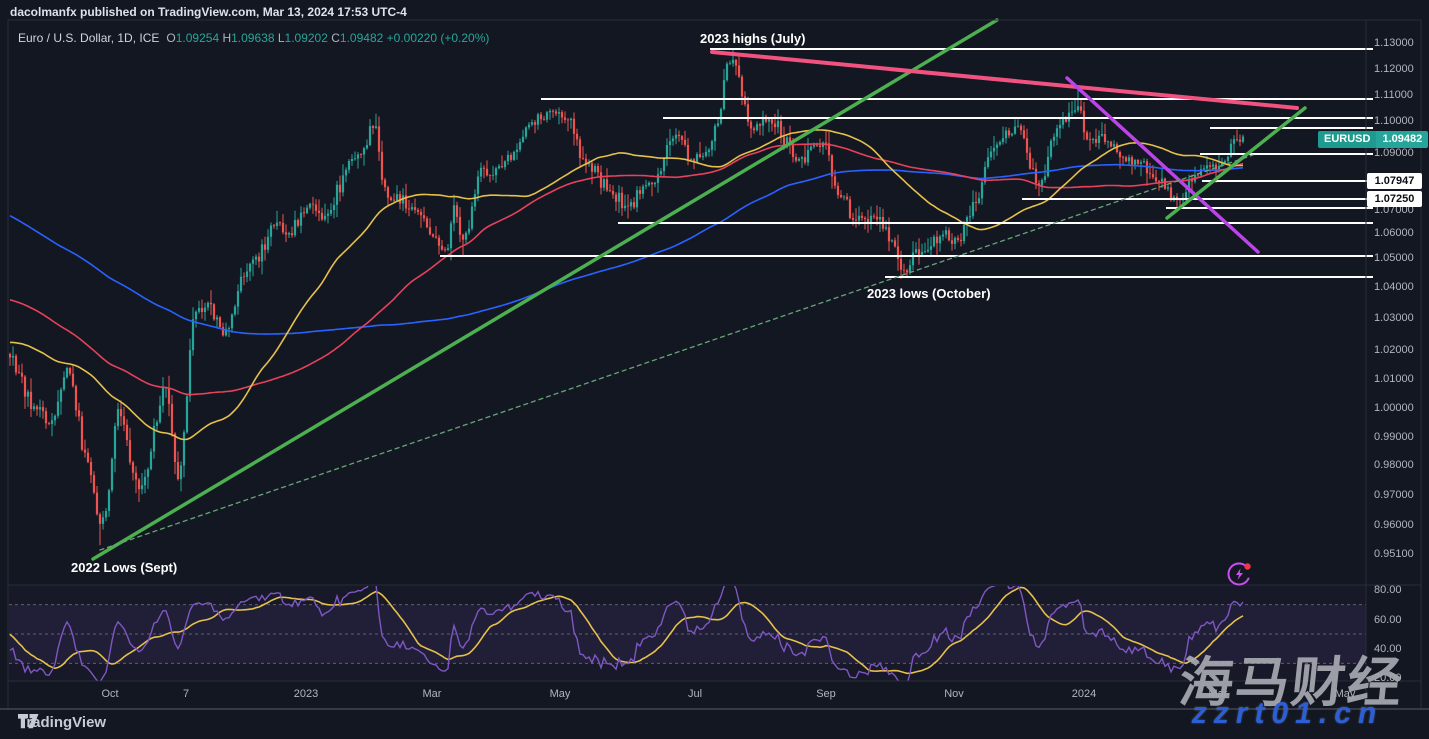 The image size is (1429, 739). Describe the element at coordinates (954, 694) in the screenshot. I see `time-tick-label: Nov` at that location.